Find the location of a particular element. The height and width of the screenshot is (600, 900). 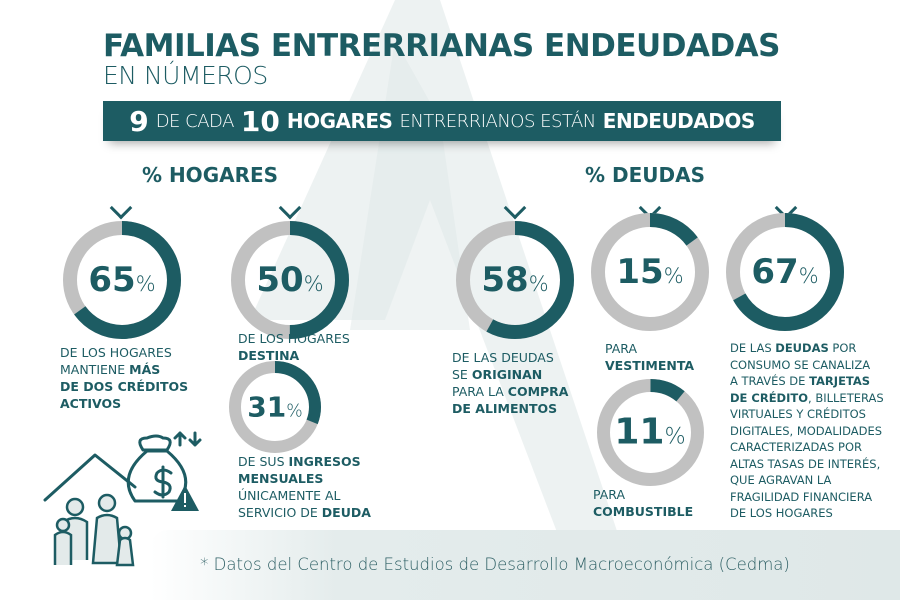

description-line: DE LAS DEUDAS POR is located at coordinates (807, 348).